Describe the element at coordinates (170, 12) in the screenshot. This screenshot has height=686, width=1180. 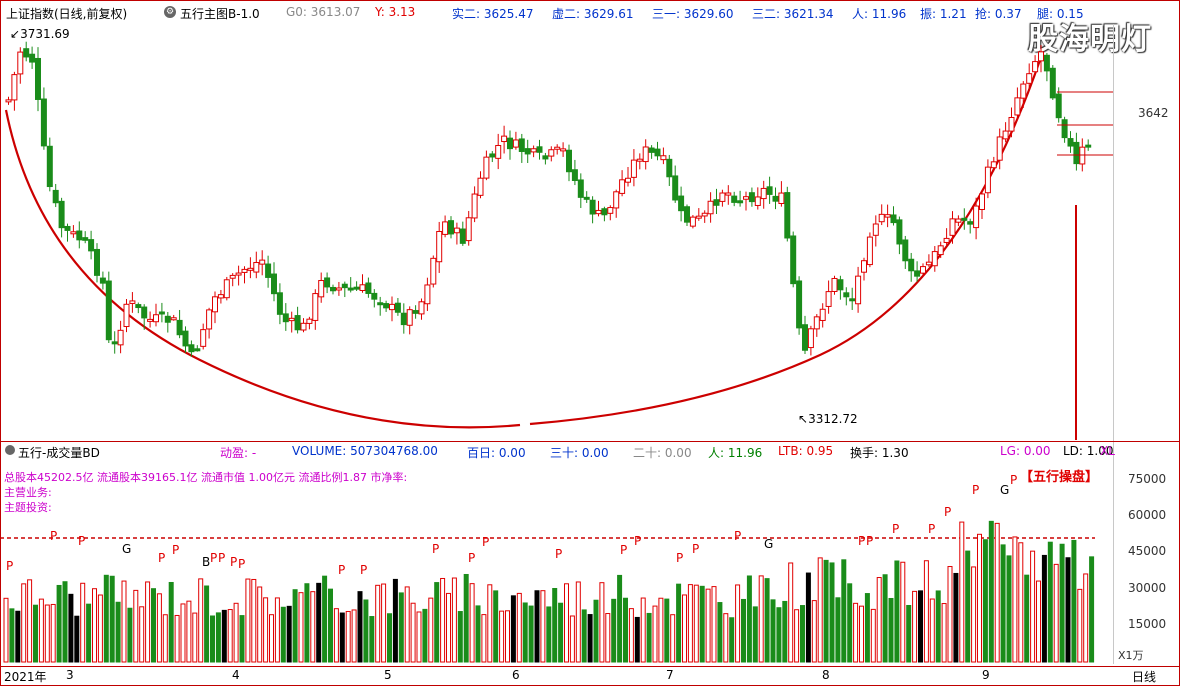
I see `settings-icon: ⚙` at that location.